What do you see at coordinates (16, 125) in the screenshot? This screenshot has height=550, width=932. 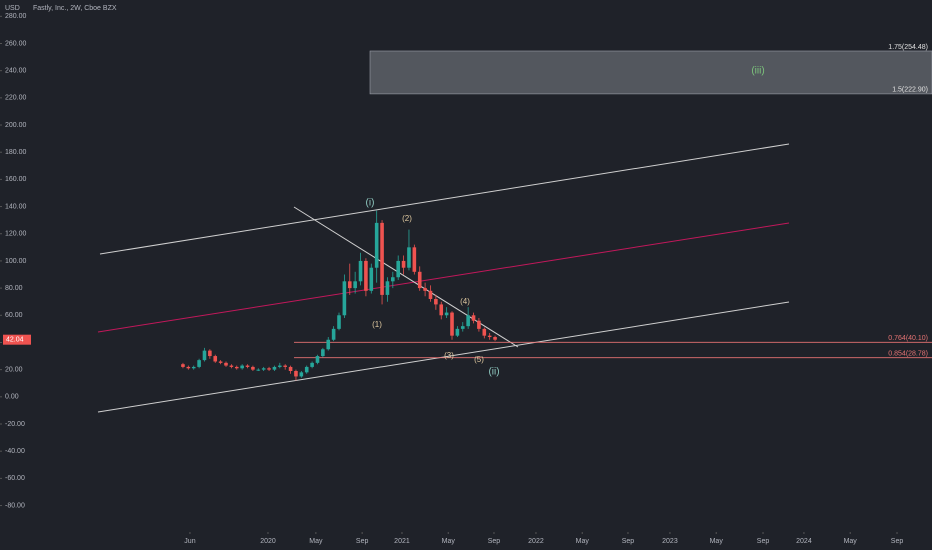 I see `y-tick-label: 200.00` at bounding box center [16, 125].